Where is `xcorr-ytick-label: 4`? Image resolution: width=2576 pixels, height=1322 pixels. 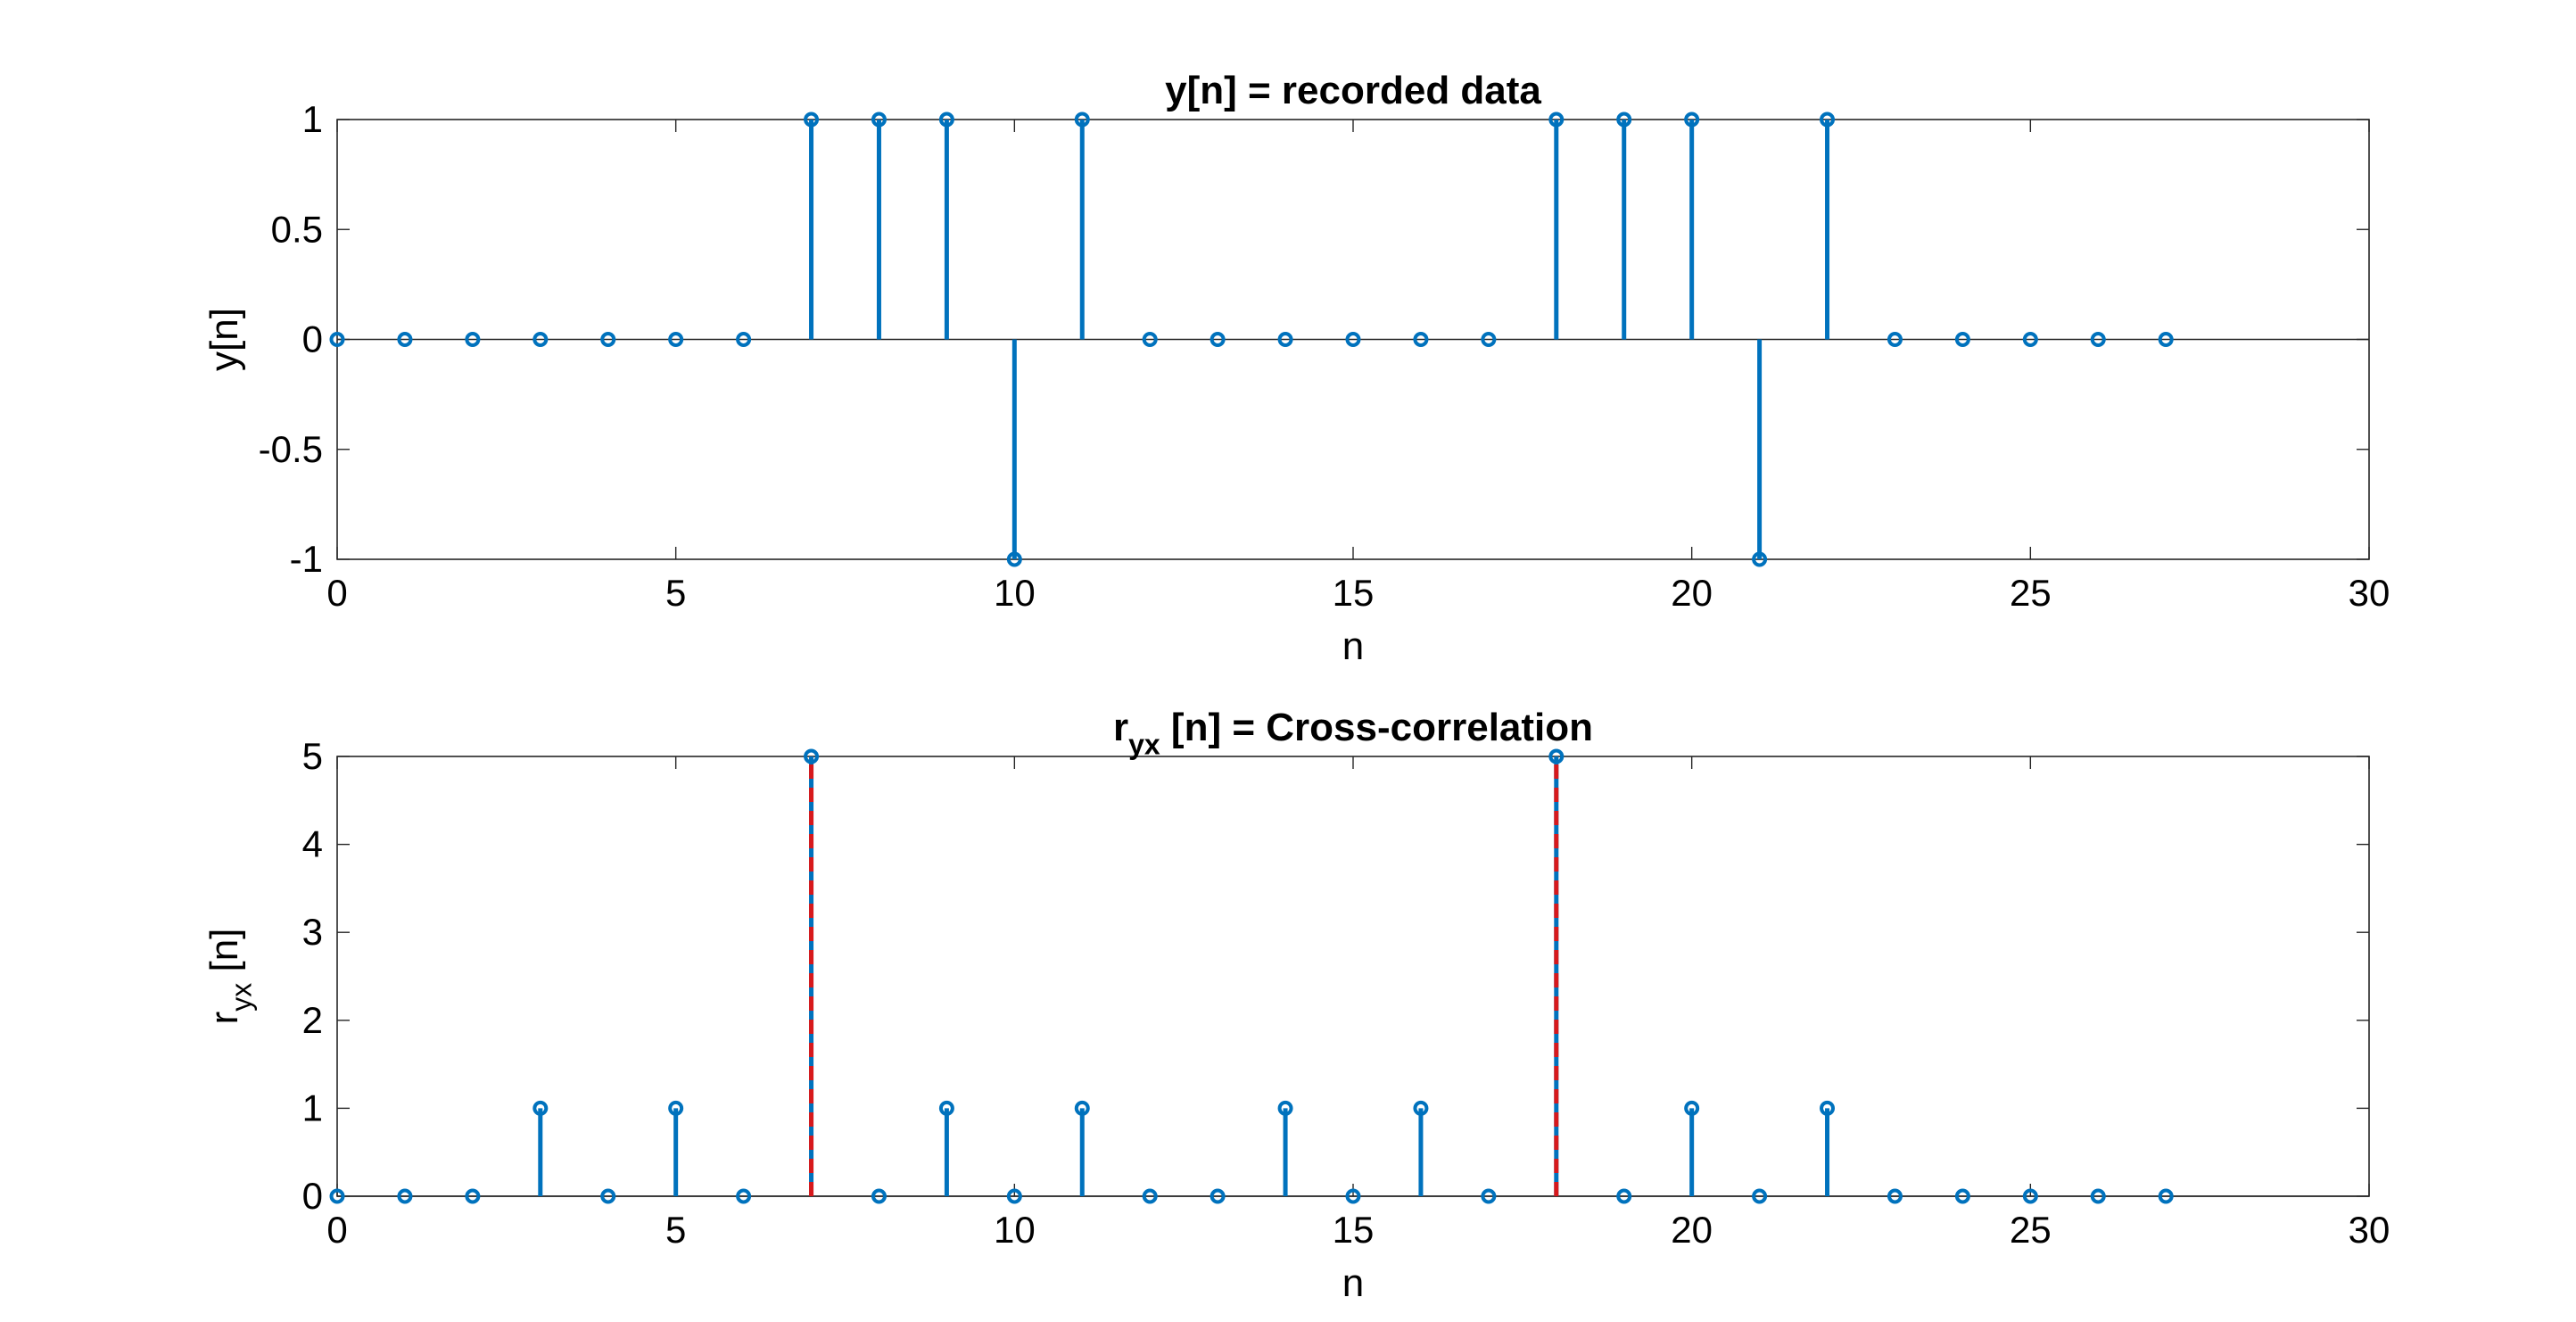 xcorr-ytick-label: 4 is located at coordinates (313, 844).